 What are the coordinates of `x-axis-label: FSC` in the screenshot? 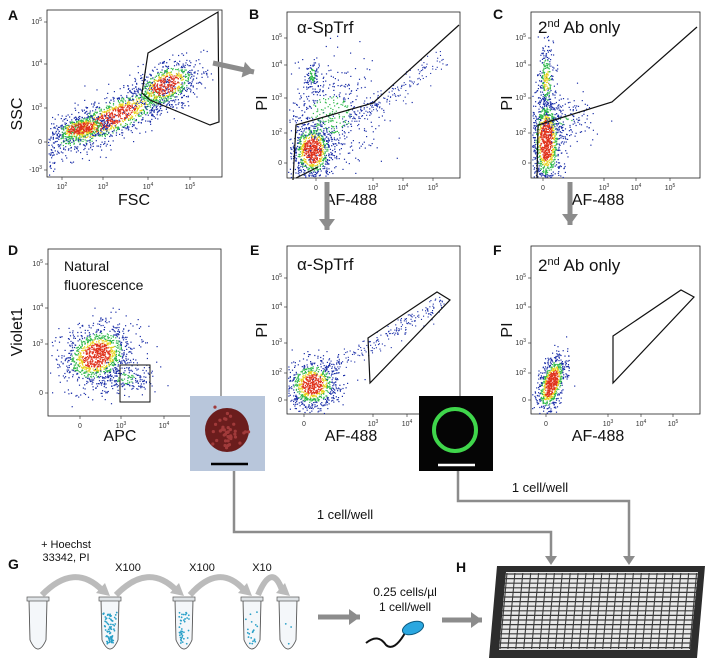 It's located at (134, 200).